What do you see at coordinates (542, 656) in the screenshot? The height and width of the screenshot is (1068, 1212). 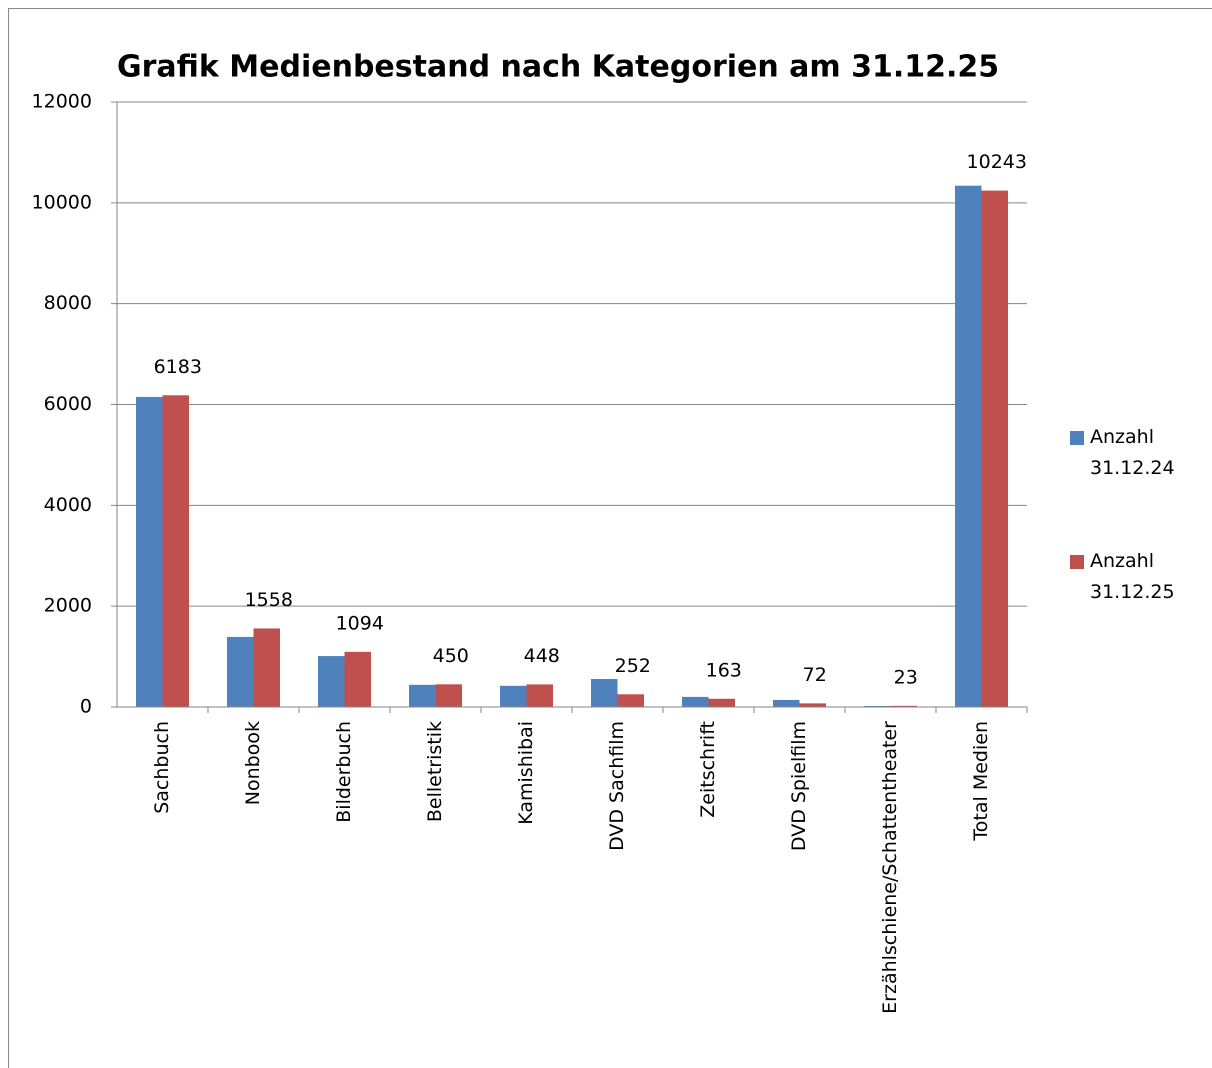 I see `data-label: 448` at bounding box center [542, 656].